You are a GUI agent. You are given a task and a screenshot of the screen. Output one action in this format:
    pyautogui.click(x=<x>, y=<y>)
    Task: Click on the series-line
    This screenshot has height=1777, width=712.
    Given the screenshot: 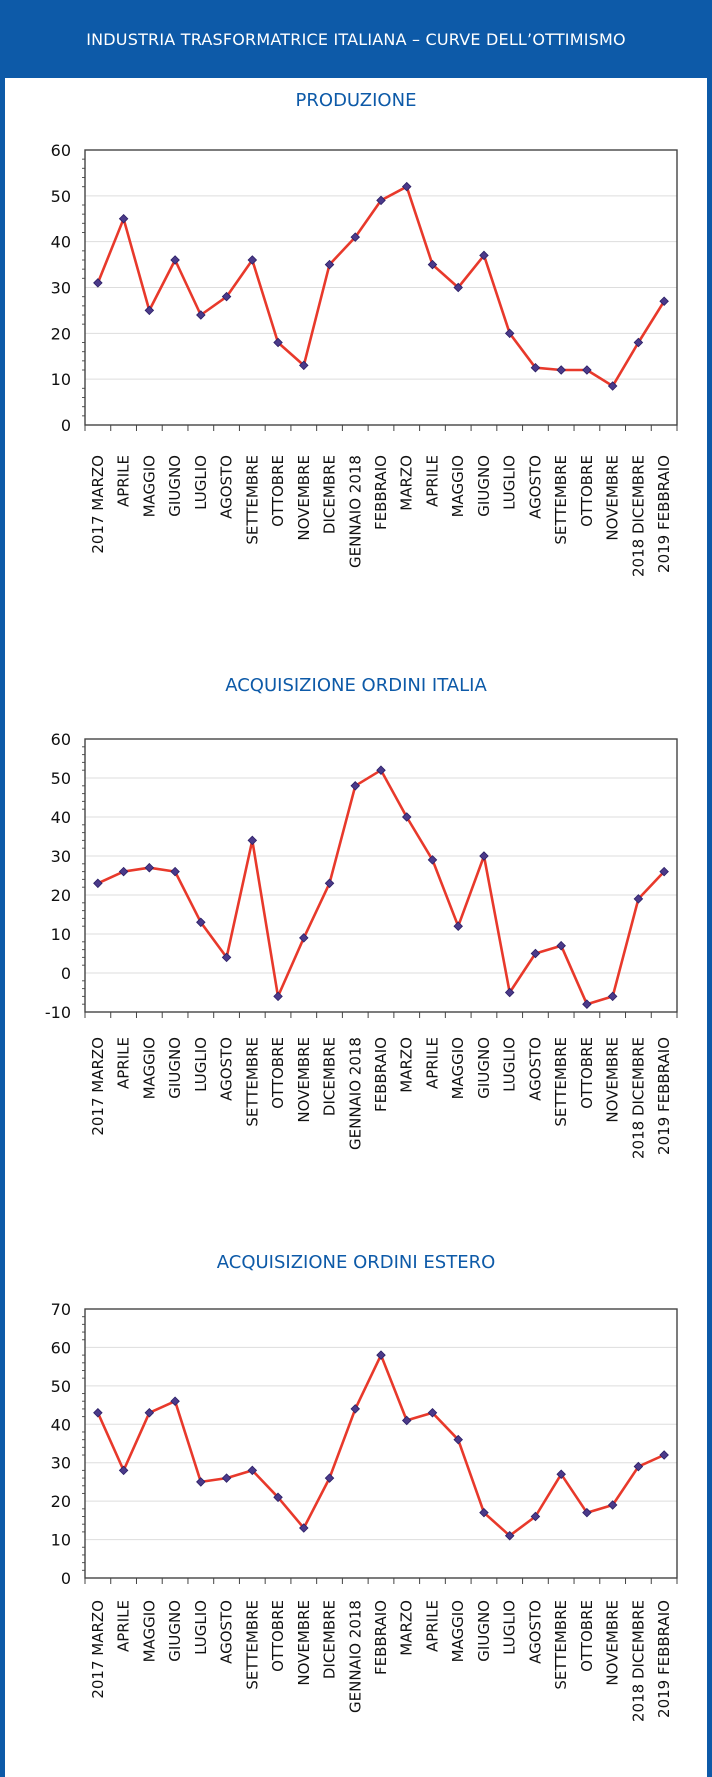 What is the action you would take?
    pyautogui.click(x=380, y=1445)
    